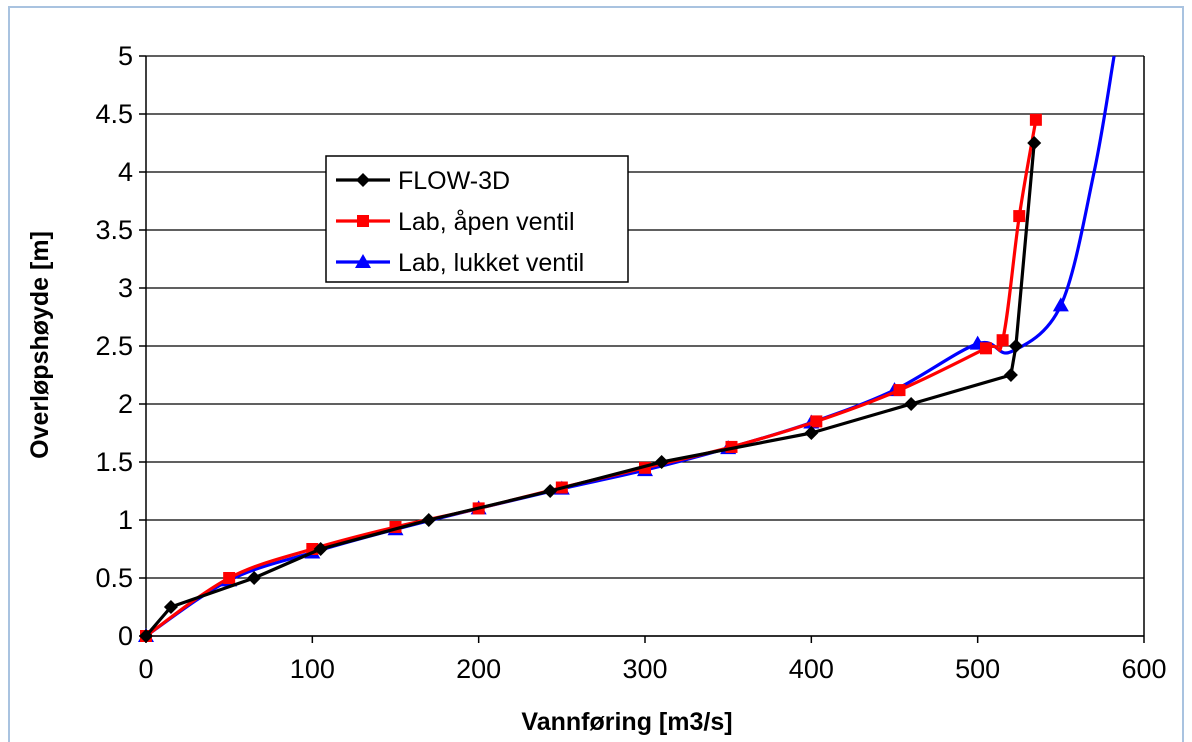  I want to click on legend-label-lab-apen-ventil: Lab, åpen ventil, so click(486, 222).